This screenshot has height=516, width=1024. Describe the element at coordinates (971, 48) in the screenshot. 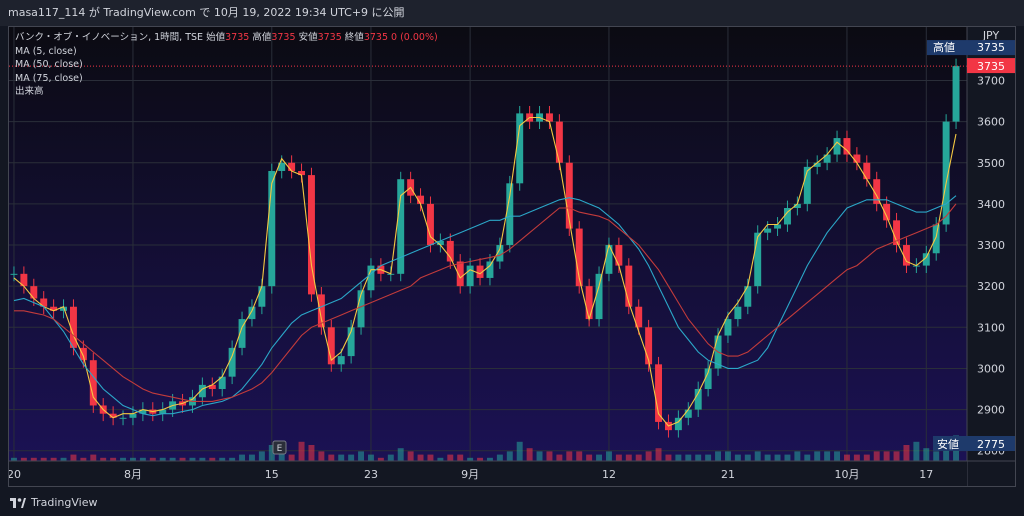

I see `high-tag` at that location.